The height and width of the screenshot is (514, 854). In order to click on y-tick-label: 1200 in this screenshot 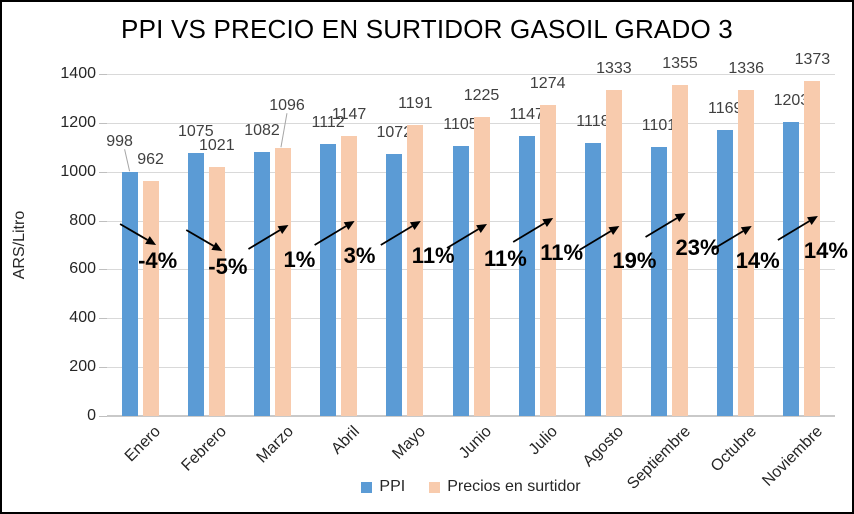, I will do `click(78, 122)`.